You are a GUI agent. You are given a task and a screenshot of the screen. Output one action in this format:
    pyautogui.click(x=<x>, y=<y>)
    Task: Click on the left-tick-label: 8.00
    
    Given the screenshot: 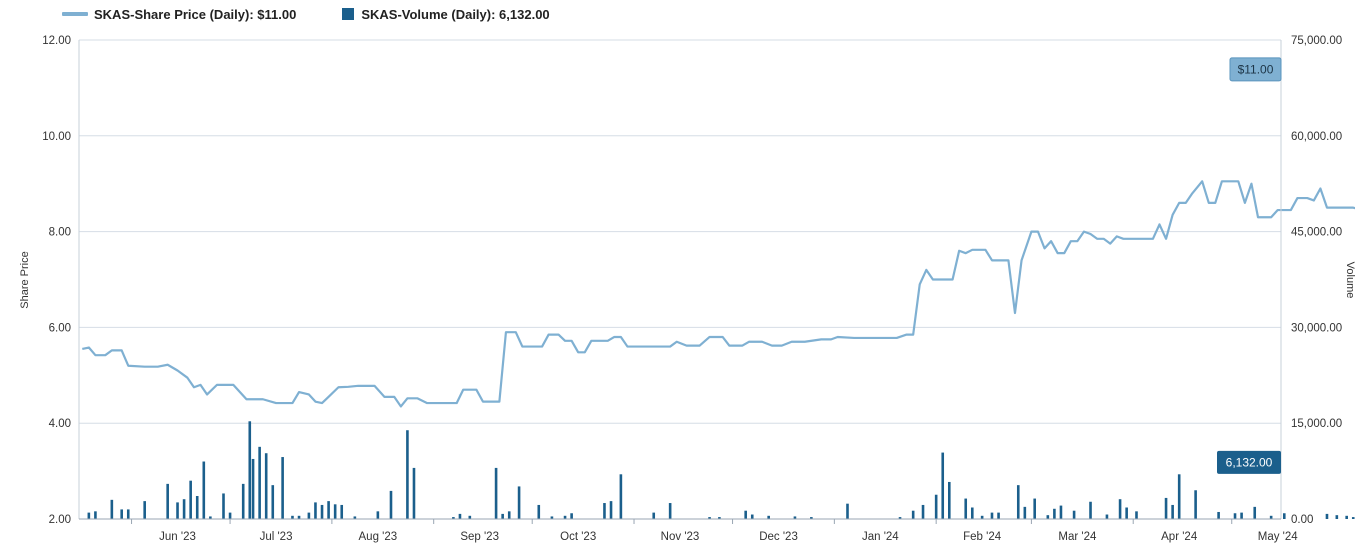 What is the action you would take?
    pyautogui.click(x=60, y=233)
    